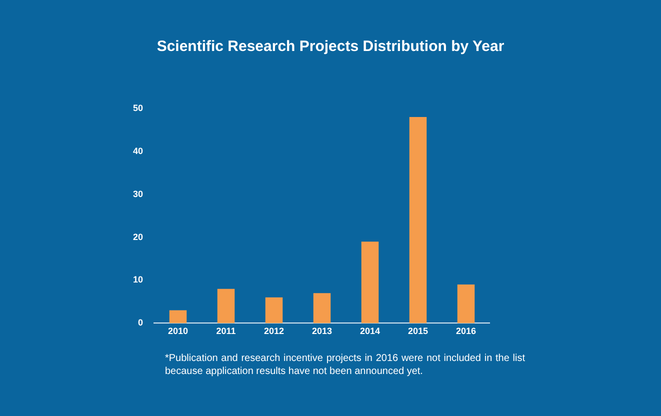 The height and width of the screenshot is (416, 661). I want to click on x-tick-label: 2016, so click(466, 331).